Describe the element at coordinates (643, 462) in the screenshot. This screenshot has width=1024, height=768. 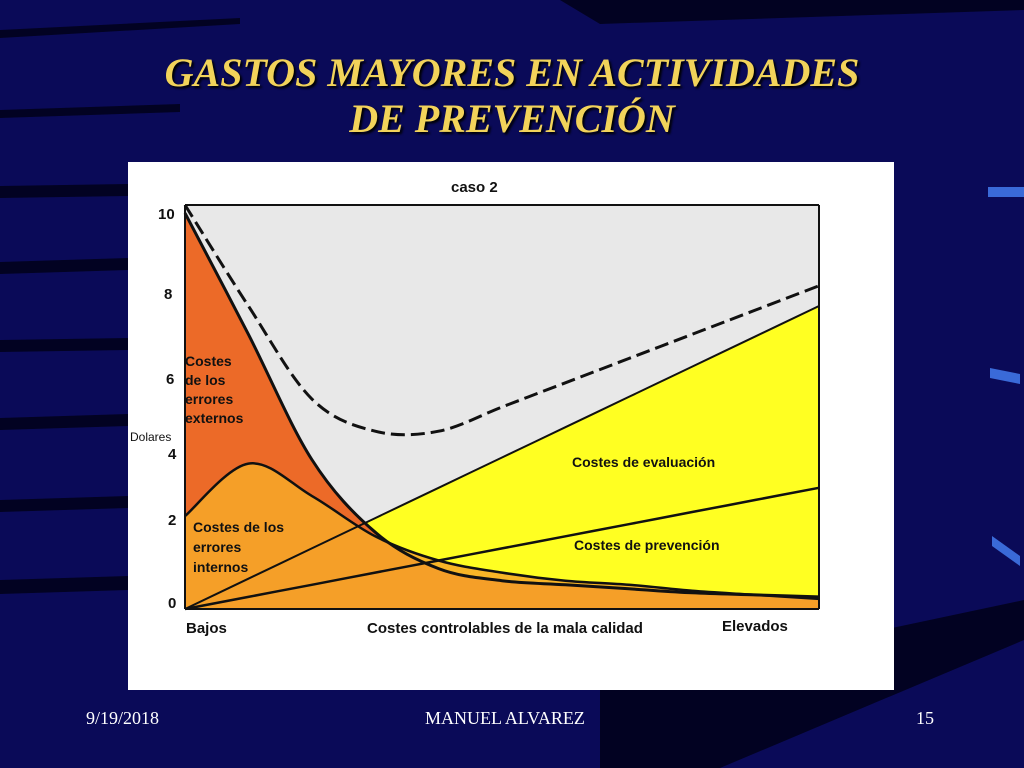
I see `label-costes-evaluacion: Costes de evaluación` at that location.